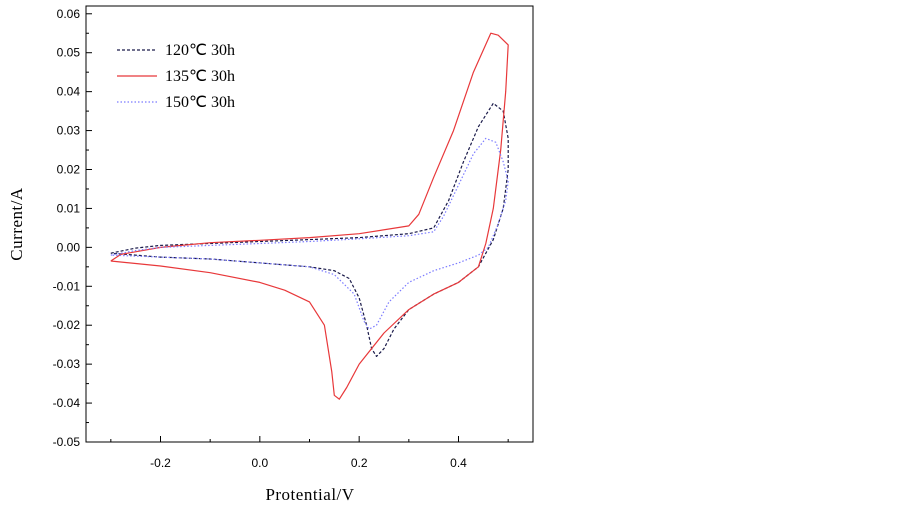 The image size is (903, 507). What do you see at coordinates (67, 325) in the screenshot?
I see `y-tick-label: -0.02` at bounding box center [67, 325].